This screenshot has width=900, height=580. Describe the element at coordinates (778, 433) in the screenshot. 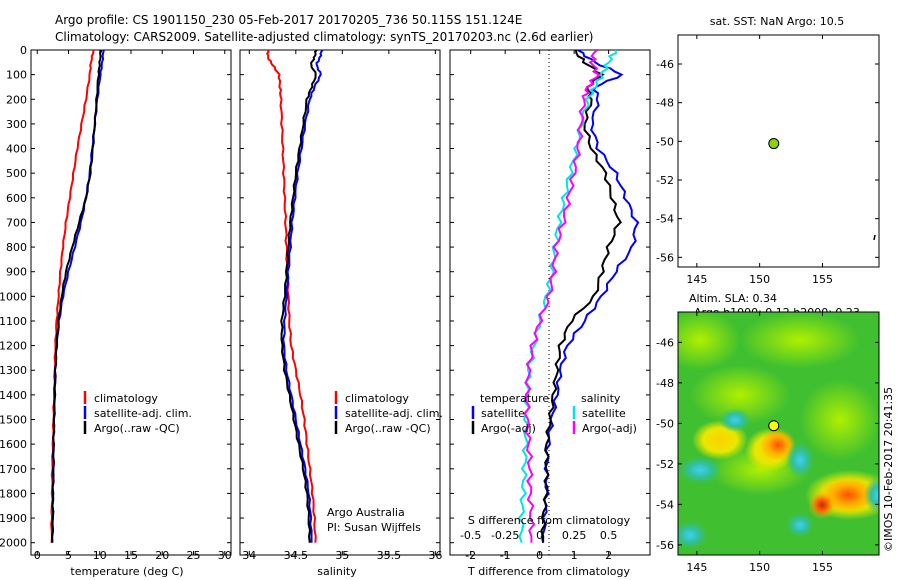

I see `sla-heatmap` at that location.